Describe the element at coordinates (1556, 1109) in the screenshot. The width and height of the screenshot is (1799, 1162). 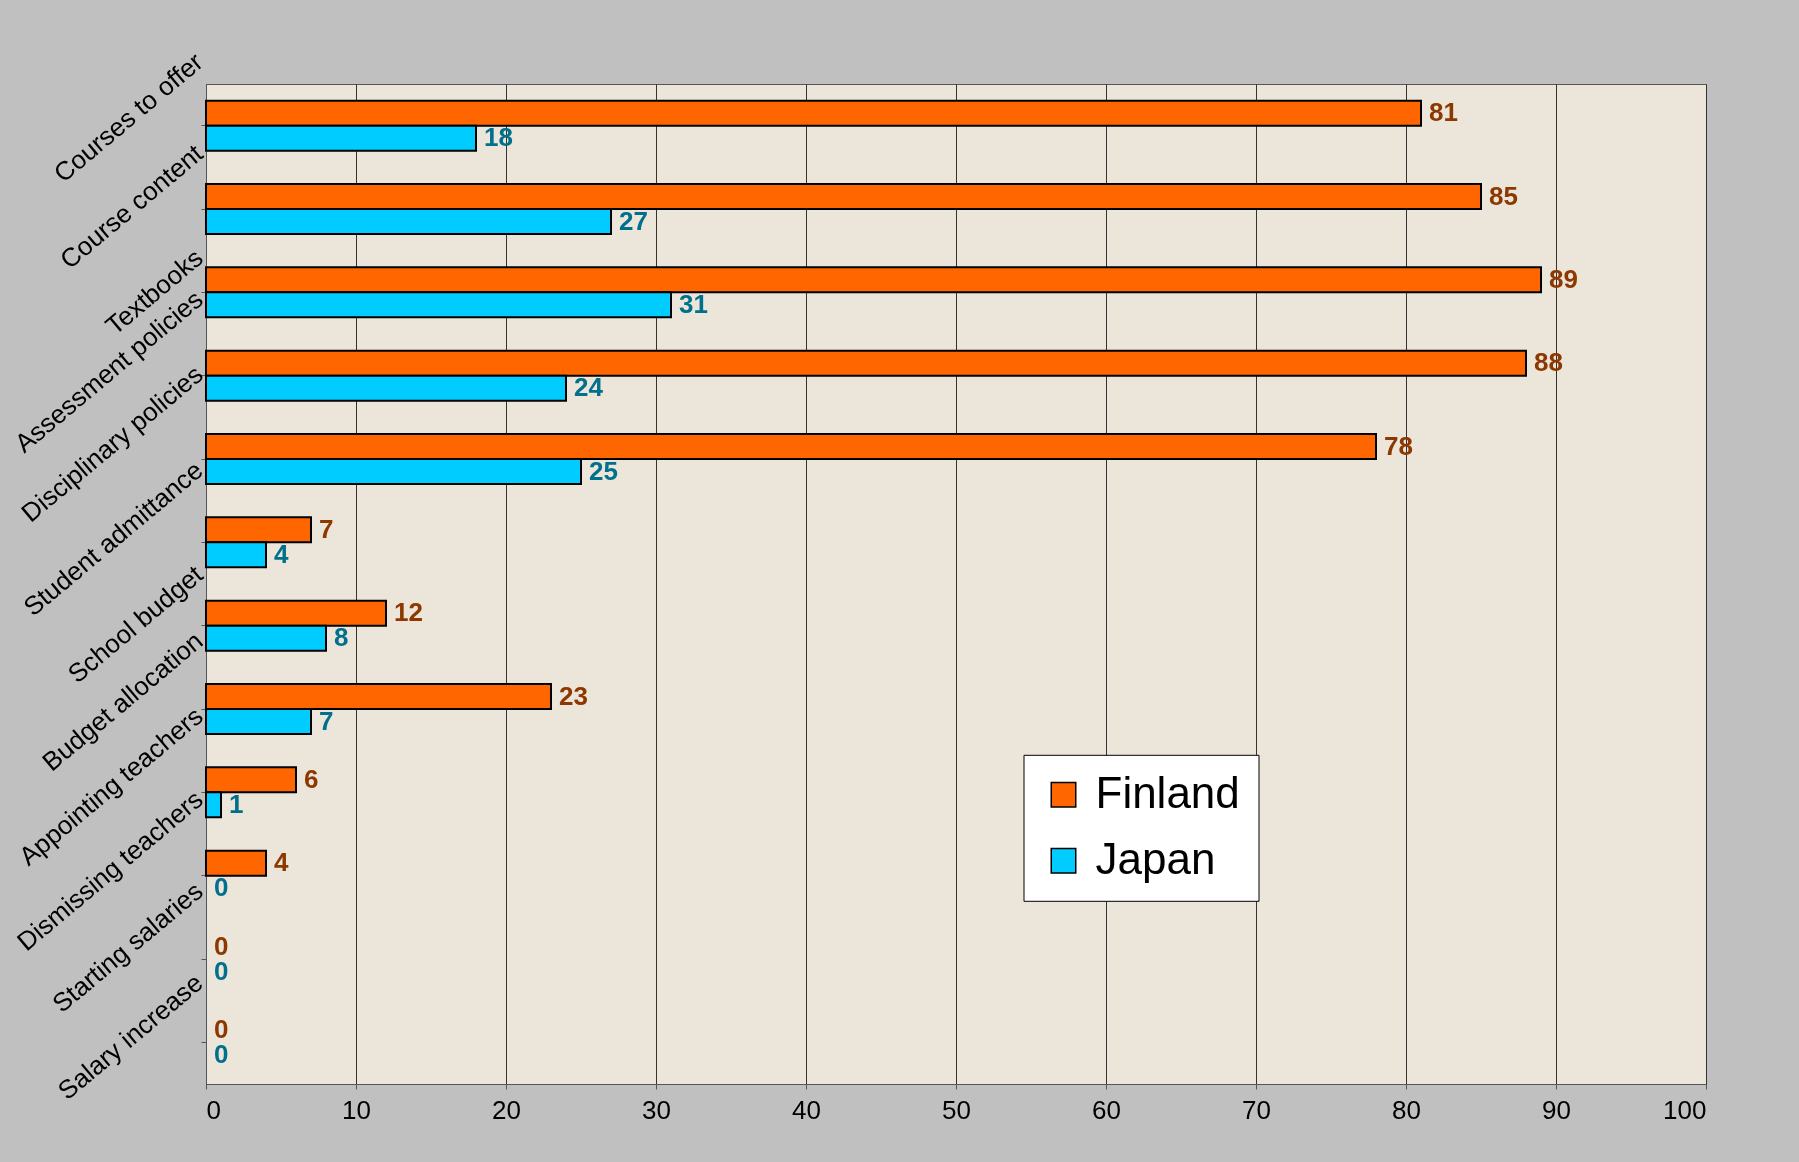
I see `x-tick-label: 90` at that location.